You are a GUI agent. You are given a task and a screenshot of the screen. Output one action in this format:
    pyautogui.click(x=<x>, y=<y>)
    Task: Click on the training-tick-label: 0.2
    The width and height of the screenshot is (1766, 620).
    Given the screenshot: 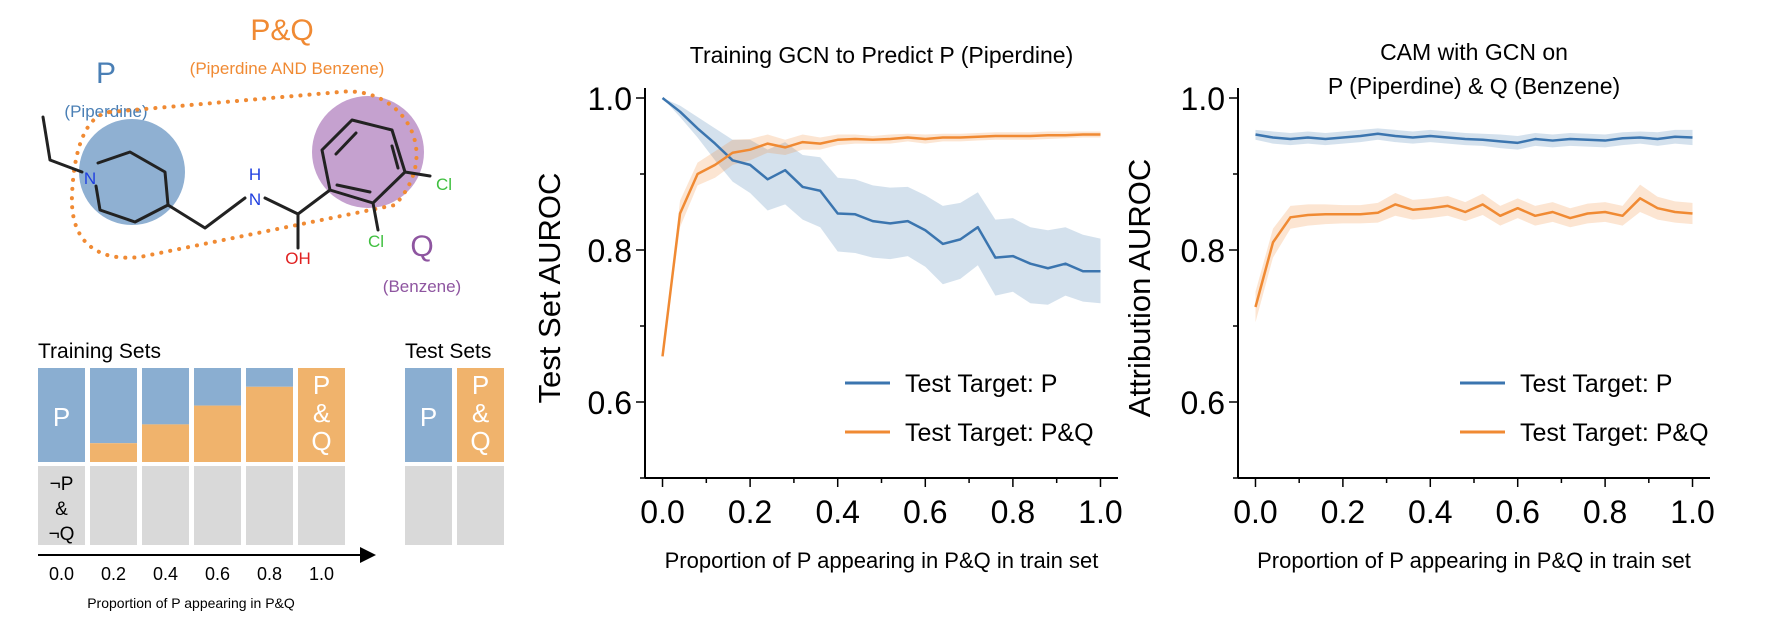 What is the action you would take?
    pyautogui.click(x=113, y=574)
    